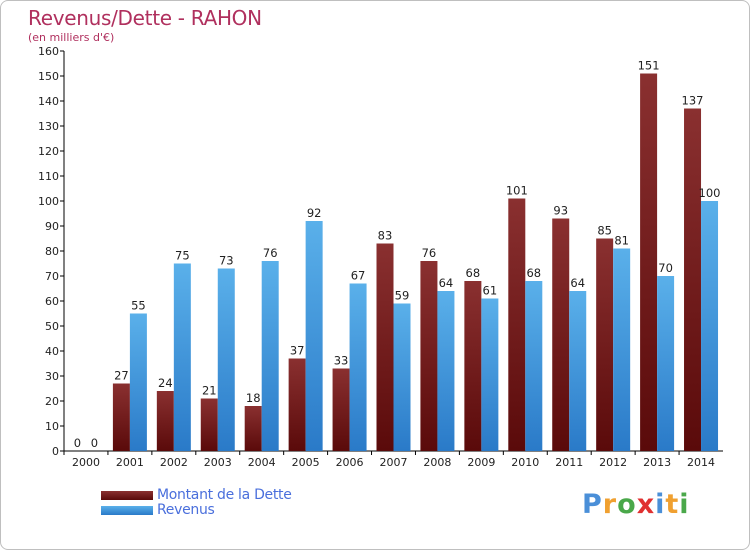 This screenshot has height=550, width=750. What do you see at coordinates (646, 504) in the screenshot?
I see `logo-letter: x` at bounding box center [646, 504].